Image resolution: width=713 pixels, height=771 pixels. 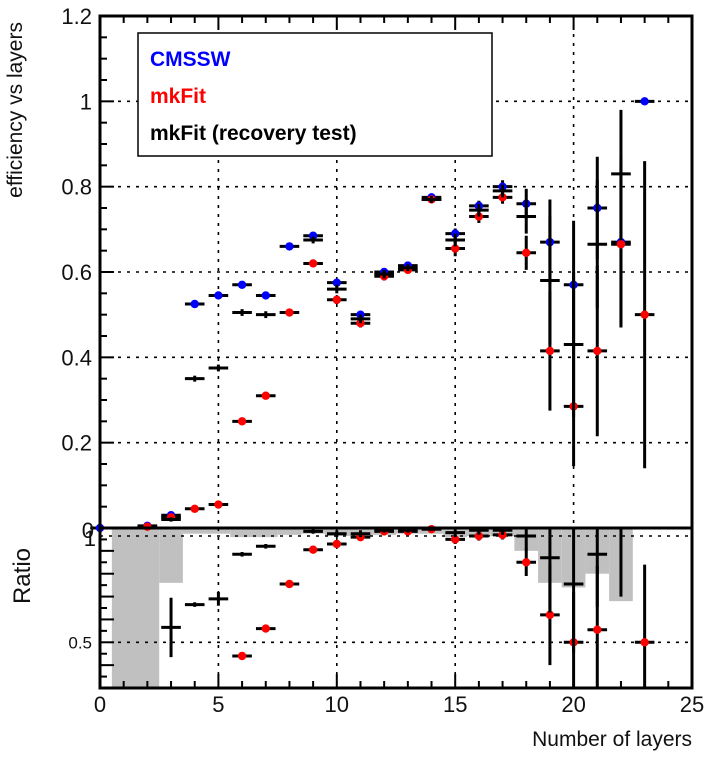 I want to click on xtick-label-3: 15, so click(x=455, y=704).